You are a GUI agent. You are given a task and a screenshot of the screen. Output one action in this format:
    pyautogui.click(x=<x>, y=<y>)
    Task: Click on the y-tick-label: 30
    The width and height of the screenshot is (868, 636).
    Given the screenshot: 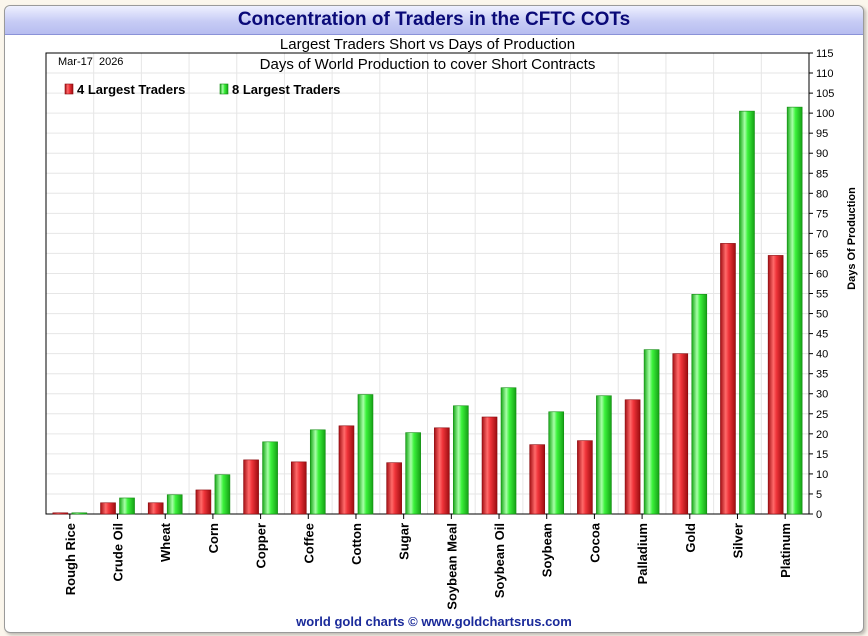 What is the action you would take?
    pyautogui.click(x=822, y=395)
    